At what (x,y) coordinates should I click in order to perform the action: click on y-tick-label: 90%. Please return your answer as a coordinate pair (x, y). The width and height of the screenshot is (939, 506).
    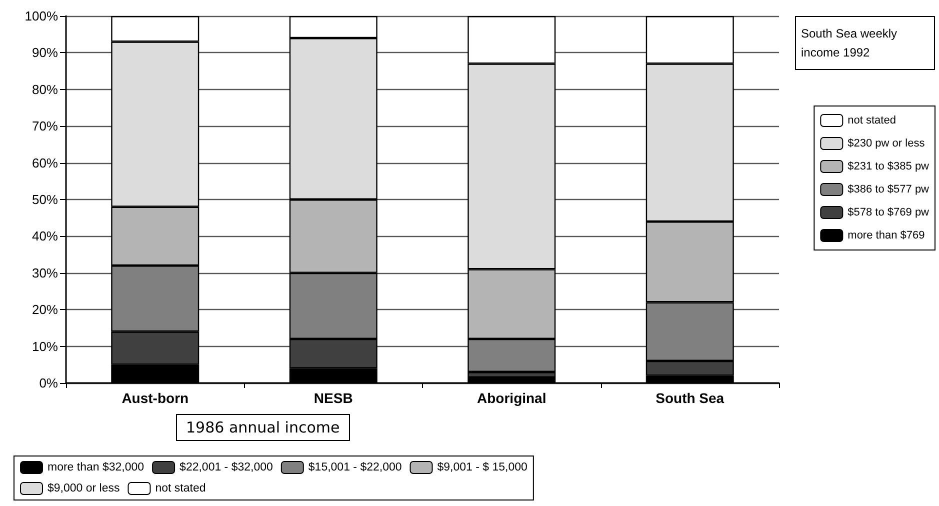
    Looking at the image, I should click on (45, 52).